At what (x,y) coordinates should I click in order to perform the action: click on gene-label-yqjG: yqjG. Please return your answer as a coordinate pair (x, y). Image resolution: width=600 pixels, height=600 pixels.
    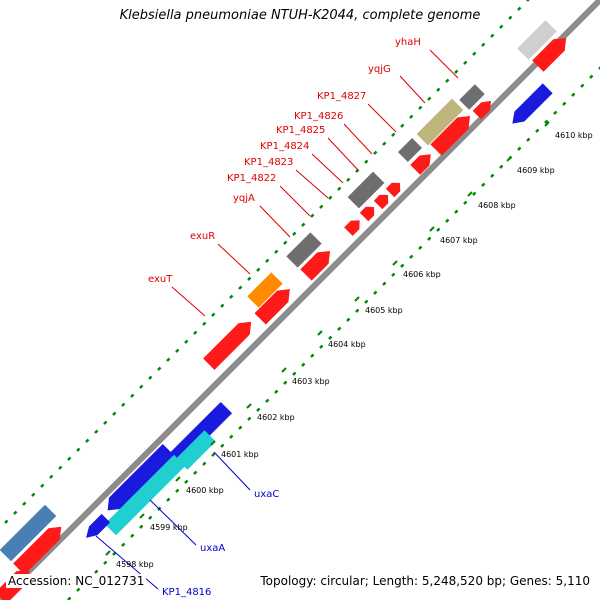
    Looking at the image, I should click on (379, 69).